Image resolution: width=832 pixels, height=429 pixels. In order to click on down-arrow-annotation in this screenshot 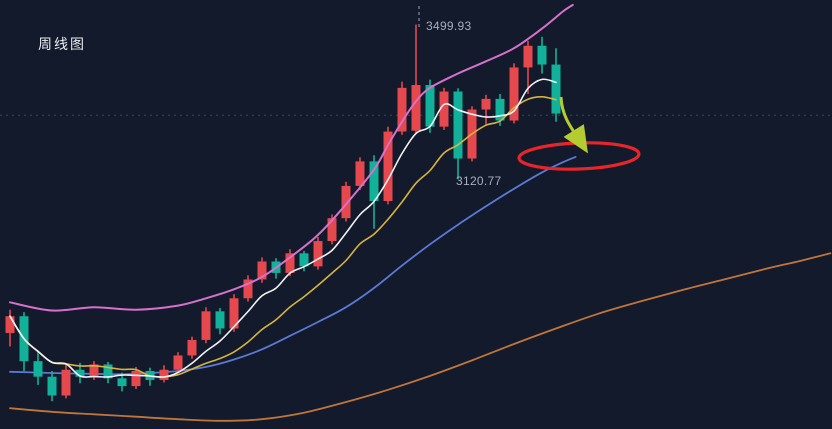, I will do `click(573, 125)`.